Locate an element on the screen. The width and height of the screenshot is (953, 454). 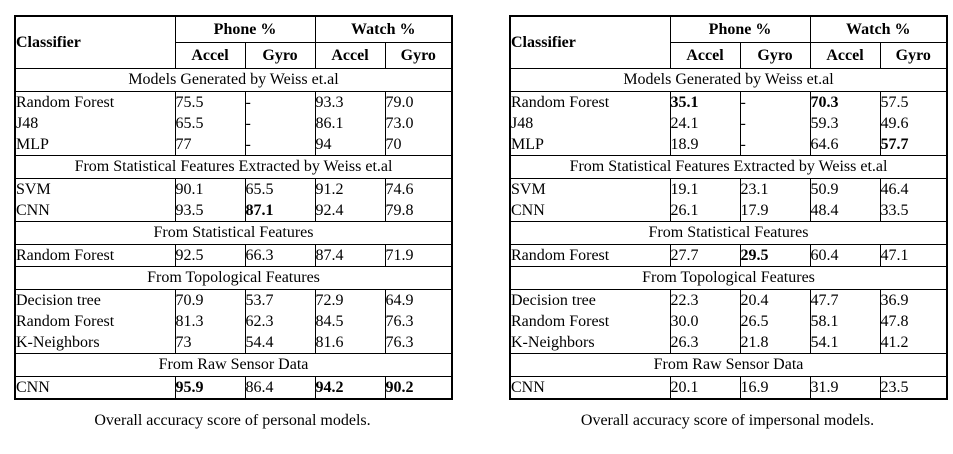
table-row: K-Neighbors 73 54.4 81.6 76.3 is located at coordinates (233, 343).